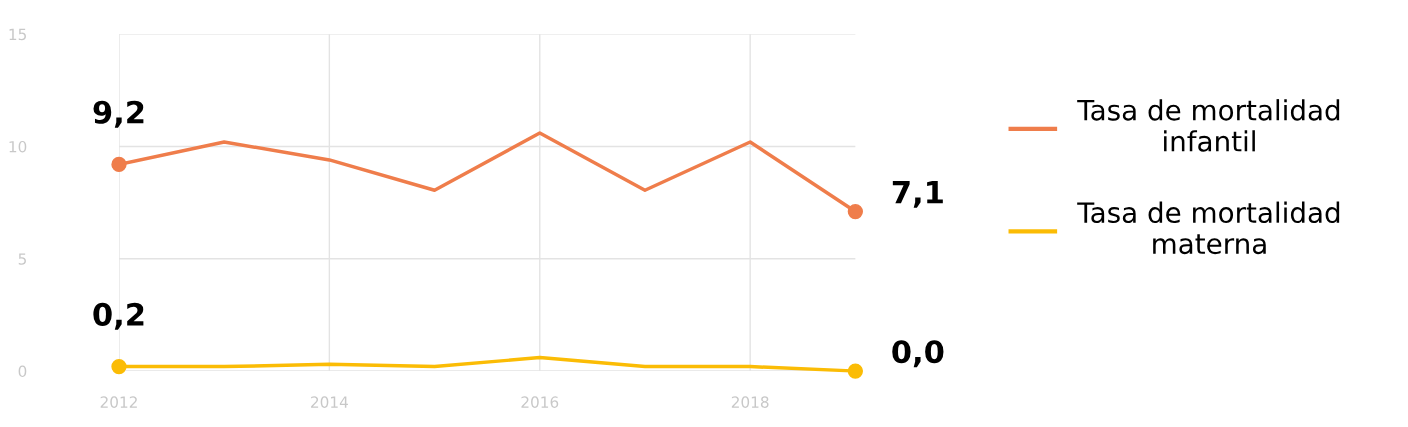  Describe the element at coordinates (1208, 228) in the screenshot. I see `legend-label: Tasa de mortalidad materna` at that location.